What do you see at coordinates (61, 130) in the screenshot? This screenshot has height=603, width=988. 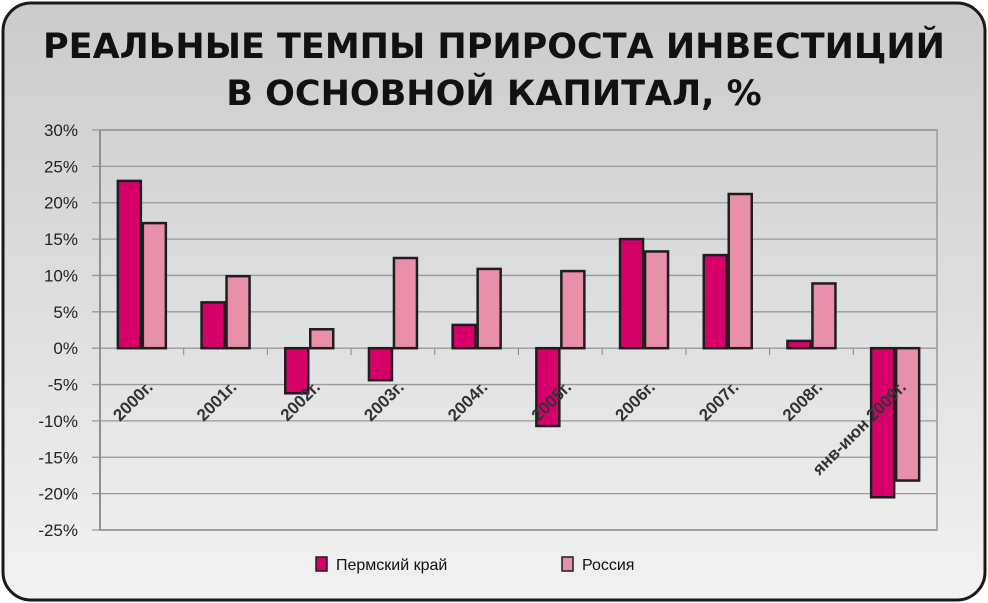 I see `y-tick-label: 30%` at bounding box center [61, 130].